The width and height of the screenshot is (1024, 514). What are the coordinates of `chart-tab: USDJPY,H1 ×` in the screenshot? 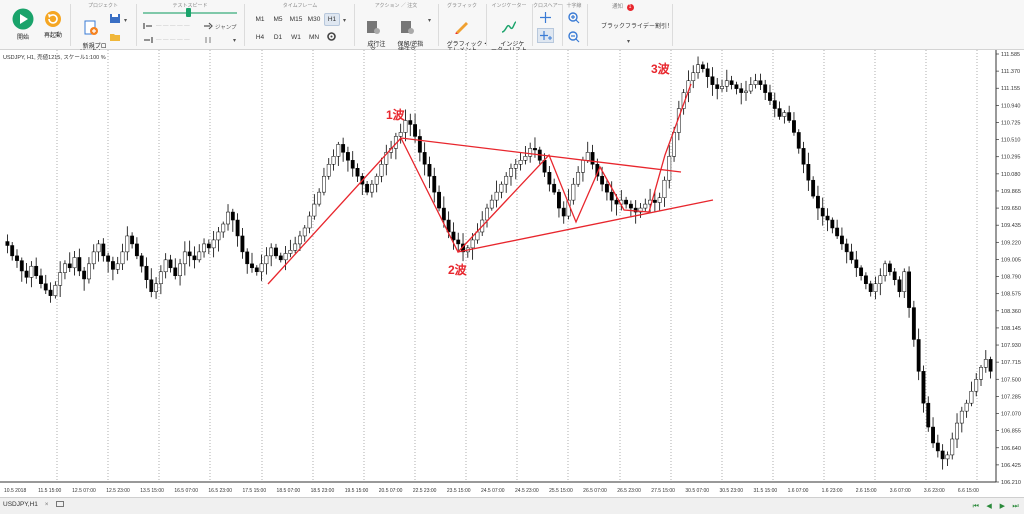 It's located at (34, 504).